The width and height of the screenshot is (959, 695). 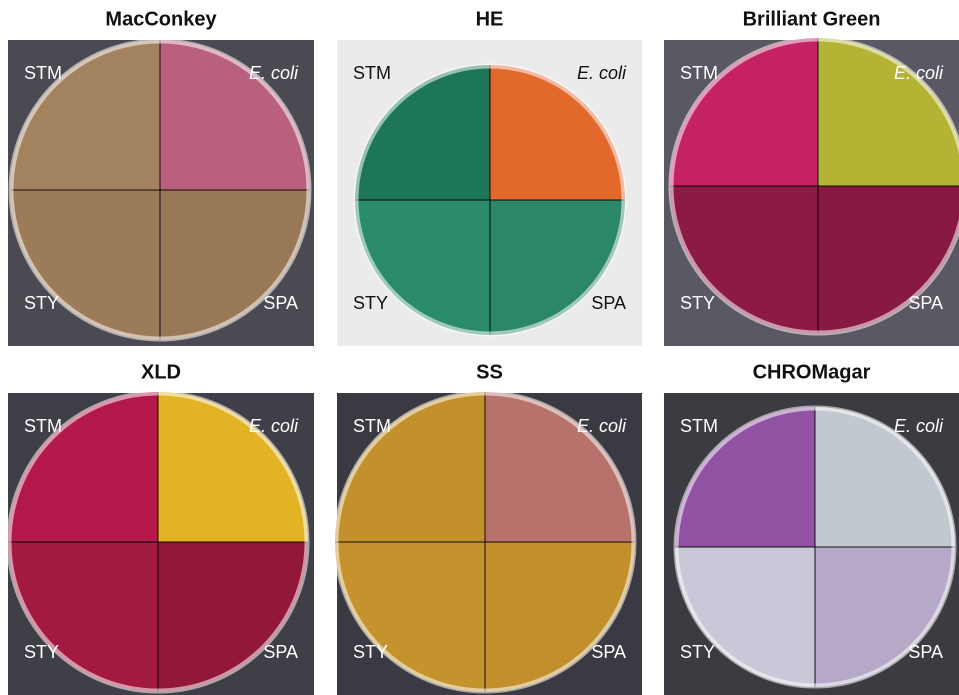 I want to click on panel: CHROMagar STM E. coli STY SPA, so click(x=811, y=528).